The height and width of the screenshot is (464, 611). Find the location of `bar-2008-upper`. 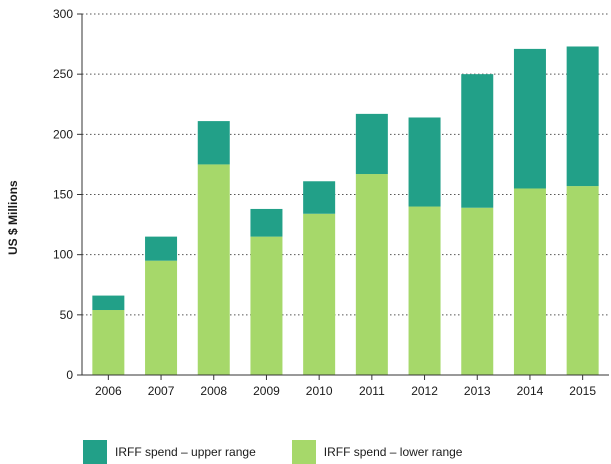

bar-2008-upper is located at coordinates (213, 143).